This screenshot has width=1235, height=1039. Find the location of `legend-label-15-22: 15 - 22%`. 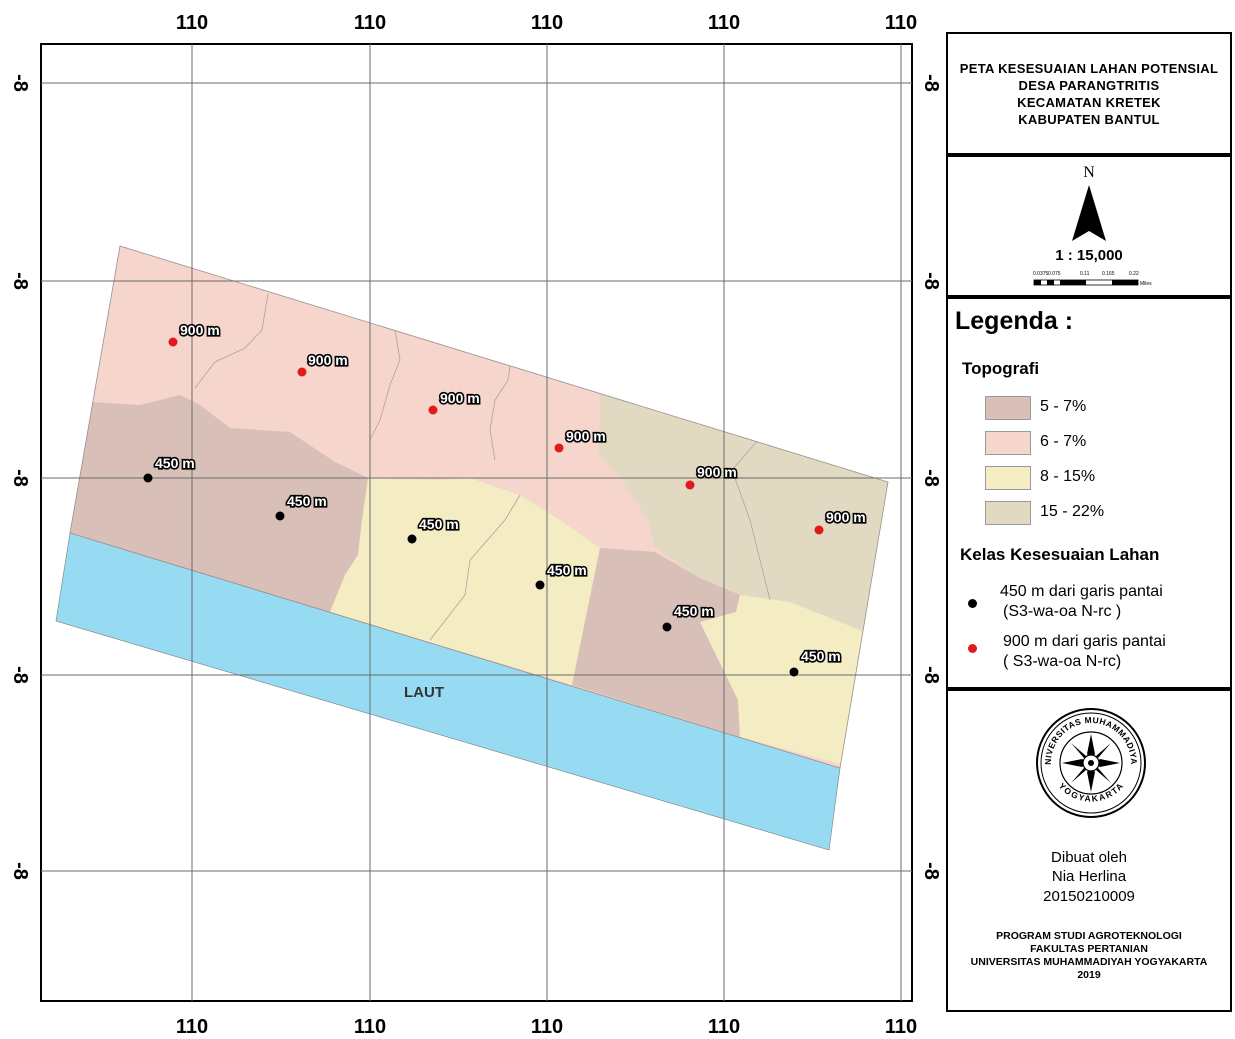

legend-label-15-22: 15 - 22% is located at coordinates (1072, 511).